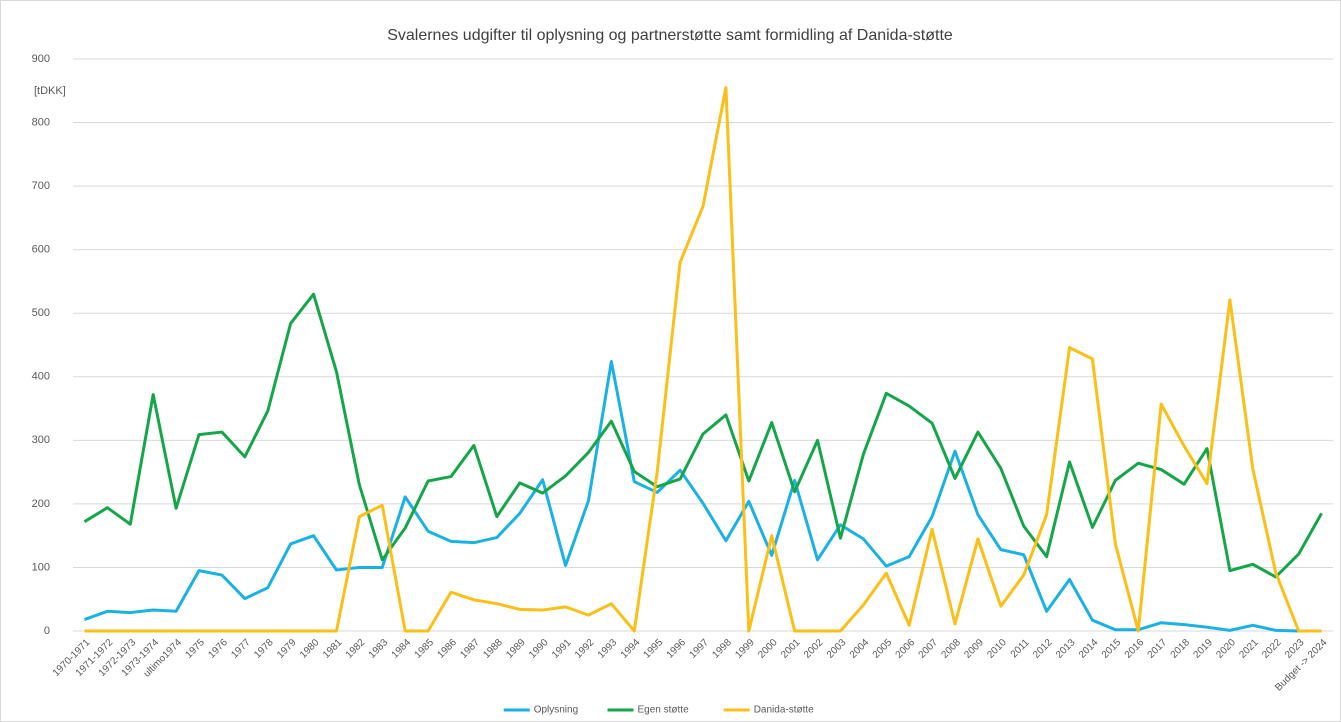 Image resolution: width=1341 pixels, height=722 pixels. I want to click on y-tick-label: 0, so click(47, 631).